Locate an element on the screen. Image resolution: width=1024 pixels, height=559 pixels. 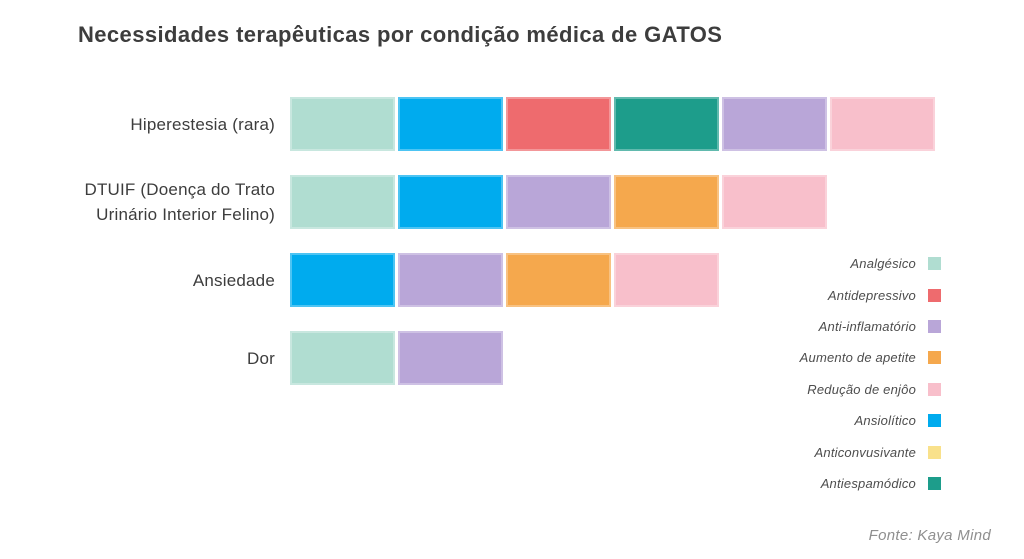
legend-label: Analgésico is located at coordinates (883, 264).